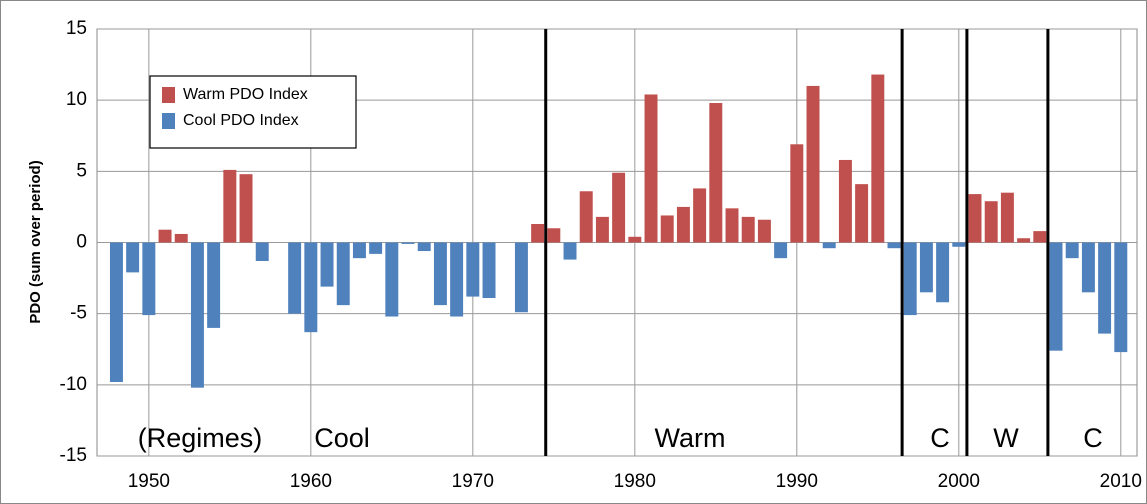 The image size is (1147, 504). What do you see at coordinates (342, 438) in the screenshot?
I see `regime-label: Cool` at bounding box center [342, 438].